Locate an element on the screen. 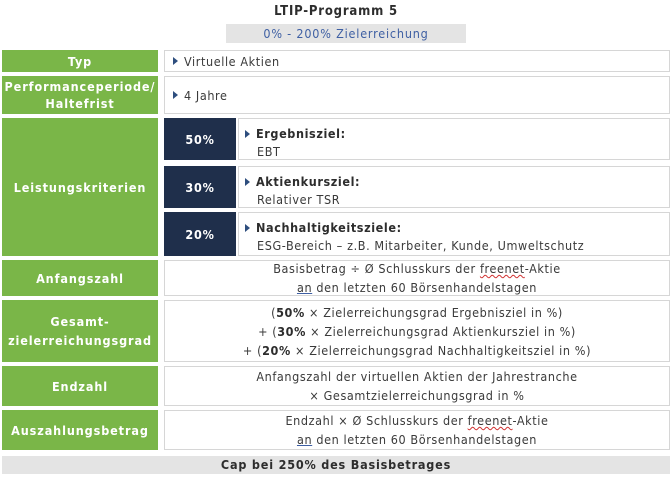  label-auszahlungsbetrag-text: Auszahlungsbetrag is located at coordinates (80, 430).